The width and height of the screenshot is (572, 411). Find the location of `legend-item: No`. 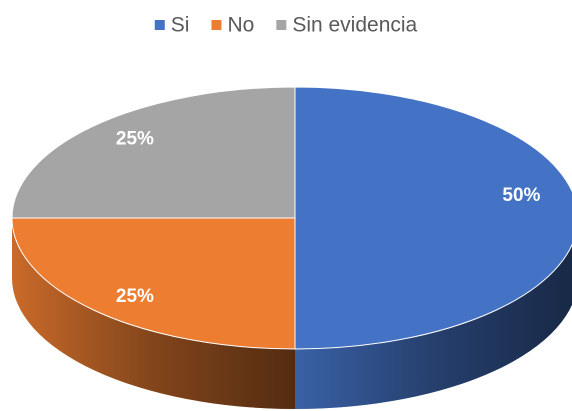

legend-item: No is located at coordinates (232, 25).